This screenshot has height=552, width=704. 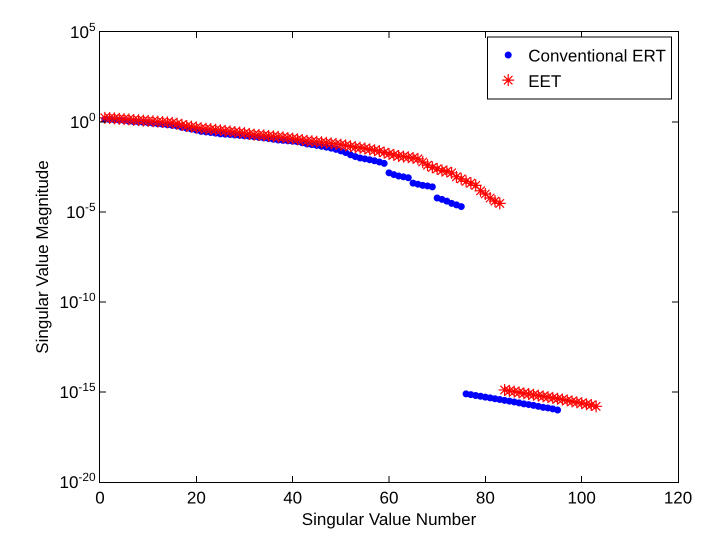 I want to click on x-tick-label: 120, so click(x=678, y=498).